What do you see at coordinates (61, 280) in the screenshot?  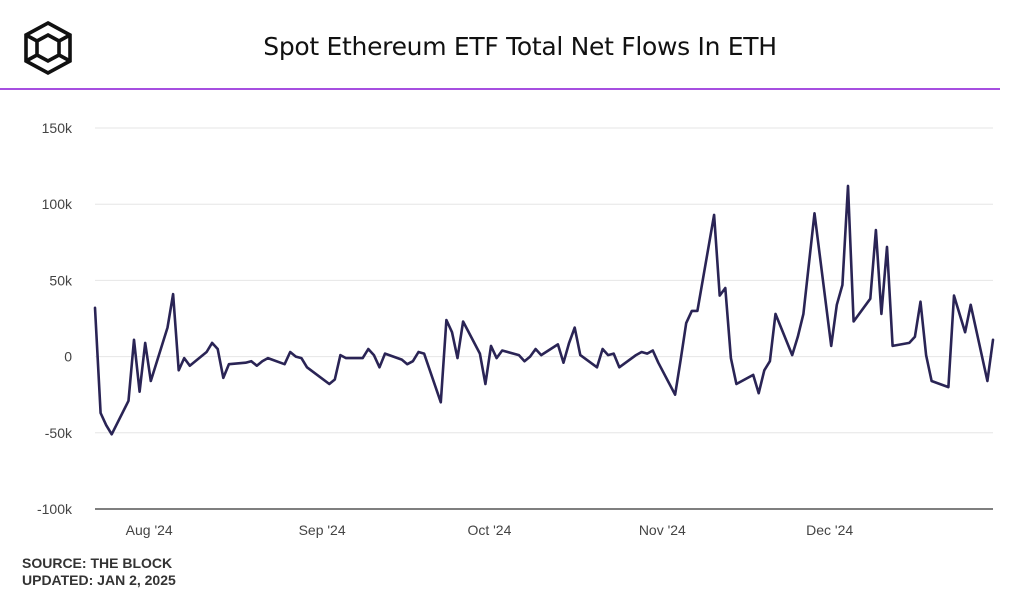 I see `y-tick-label: 50k` at bounding box center [61, 280].